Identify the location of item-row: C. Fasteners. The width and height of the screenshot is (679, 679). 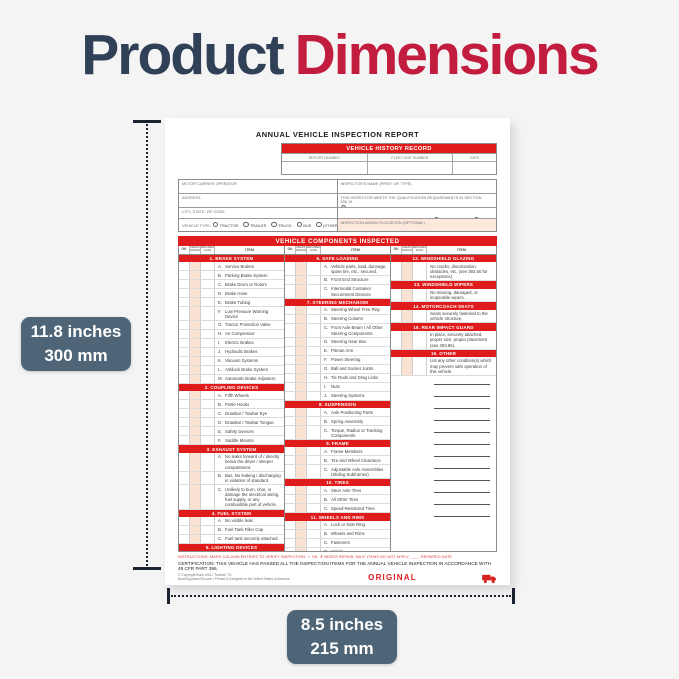
(337, 543).